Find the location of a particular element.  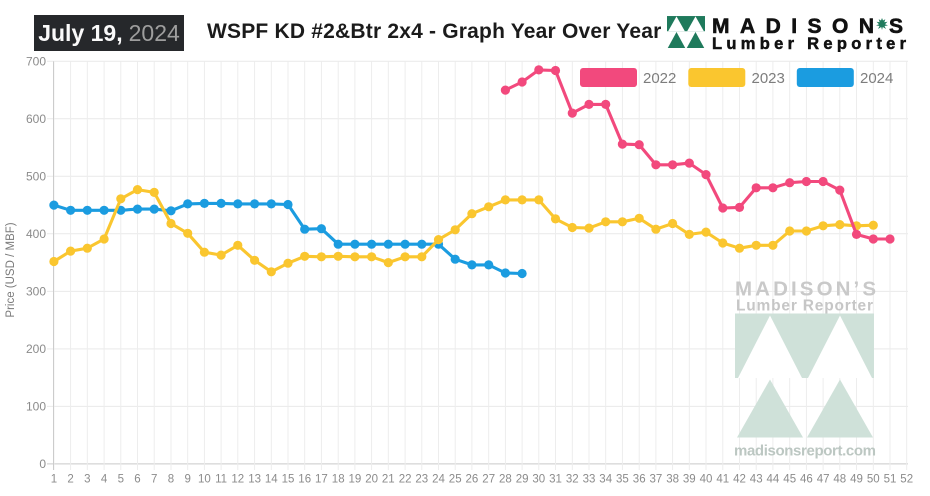

svg-text: 100 is located at coordinates (36, 407).